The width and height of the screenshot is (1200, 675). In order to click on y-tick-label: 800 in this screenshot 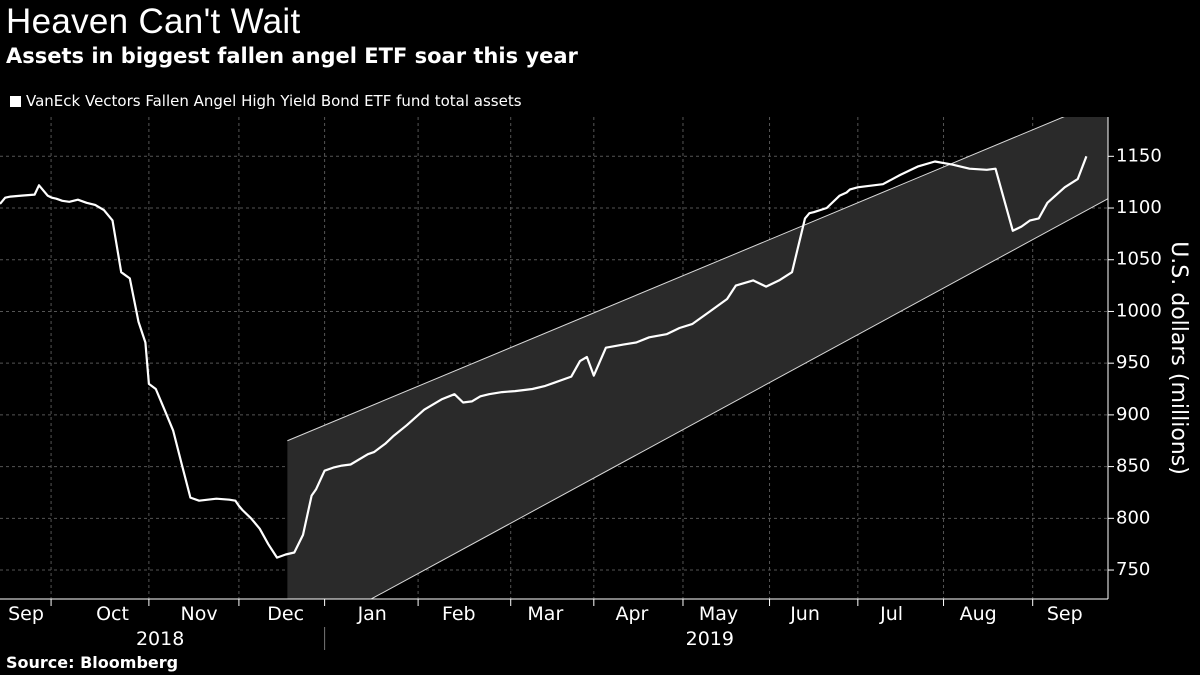, I will do `click(1133, 517)`.